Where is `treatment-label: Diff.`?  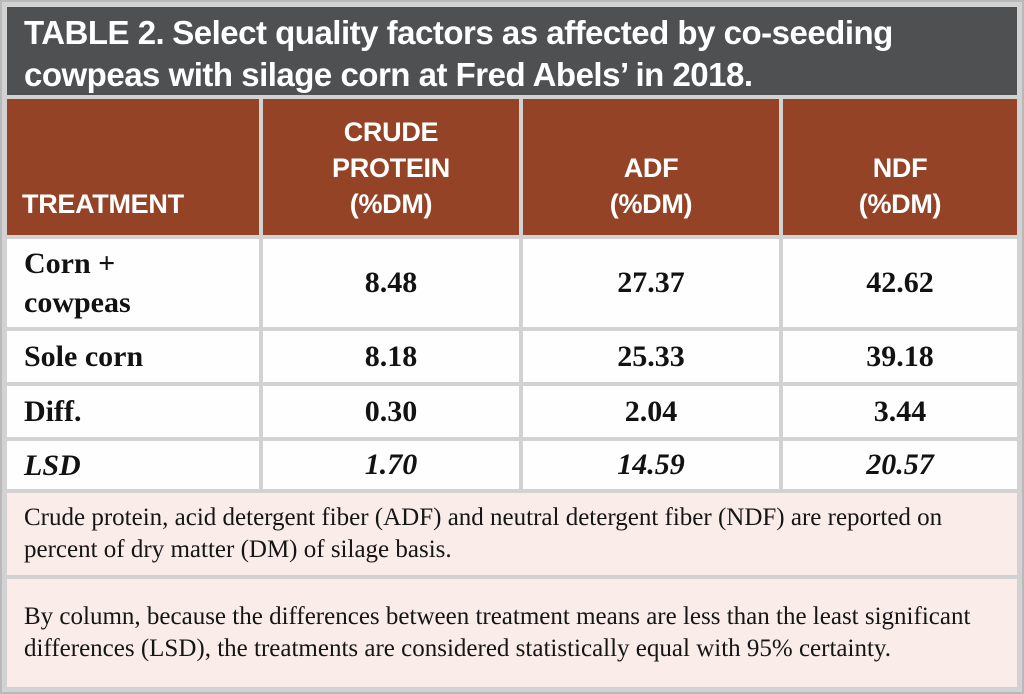 treatment-label: Diff. is located at coordinates (53, 411).